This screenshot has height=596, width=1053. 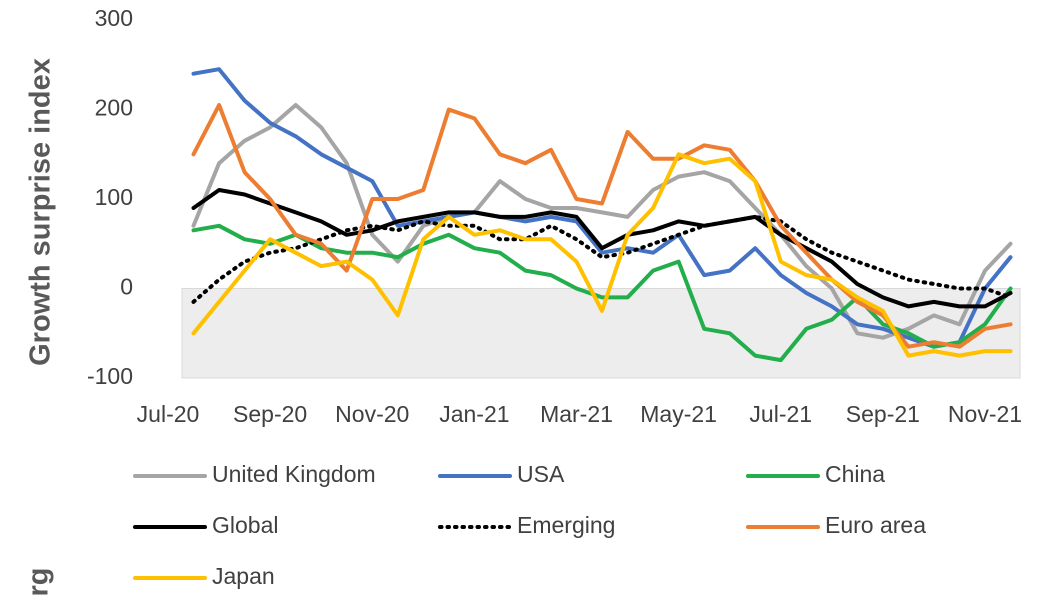 I want to click on legend-label: China, so click(x=855, y=474).